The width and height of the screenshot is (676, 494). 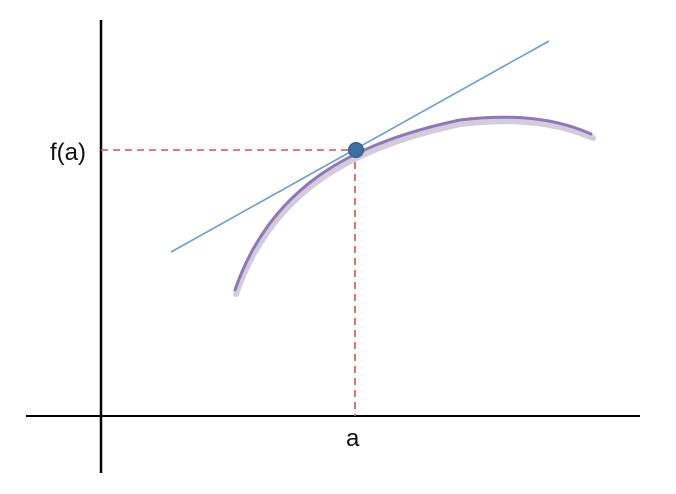 I want to click on a-label: a, so click(x=353, y=438).